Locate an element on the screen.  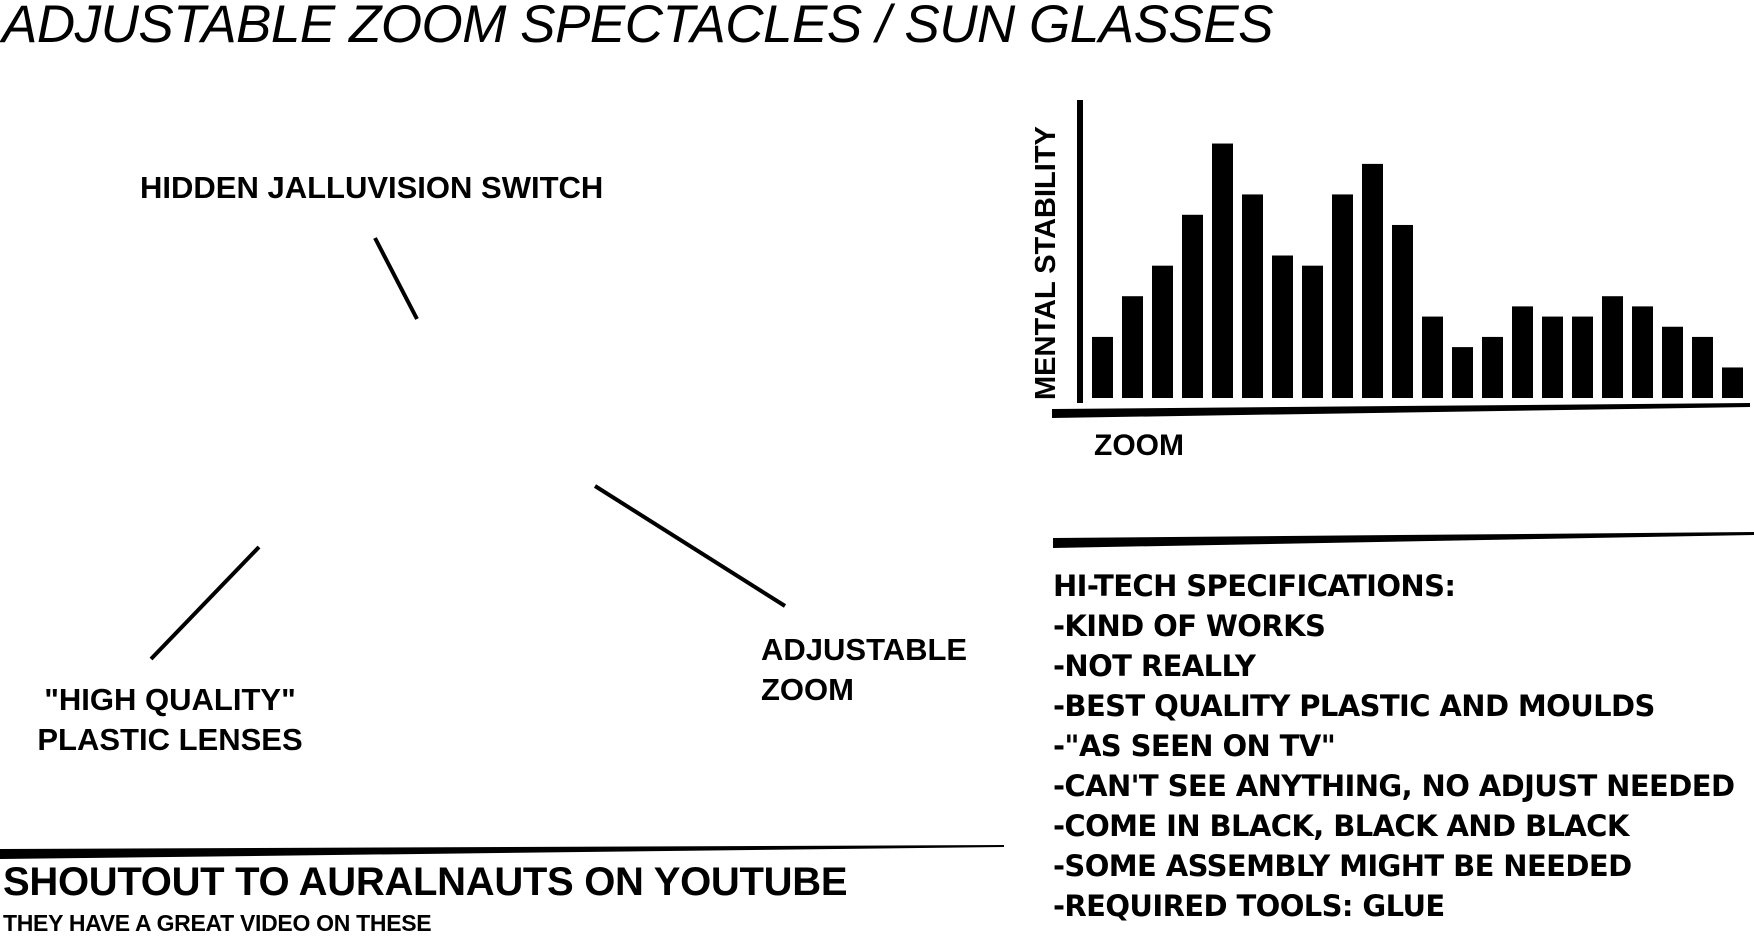
spec-item: -REQUIRED TOOLS: GLUE is located at coordinates (1249, 906).